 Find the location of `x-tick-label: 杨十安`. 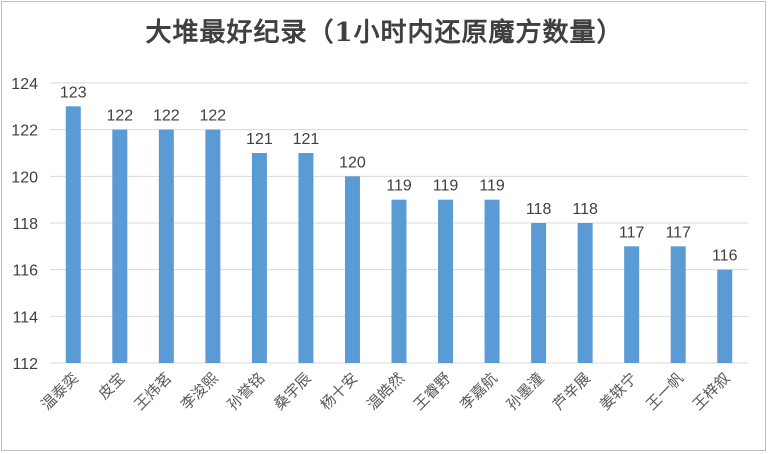

x-tick-label: 杨十安 is located at coordinates (339, 391).